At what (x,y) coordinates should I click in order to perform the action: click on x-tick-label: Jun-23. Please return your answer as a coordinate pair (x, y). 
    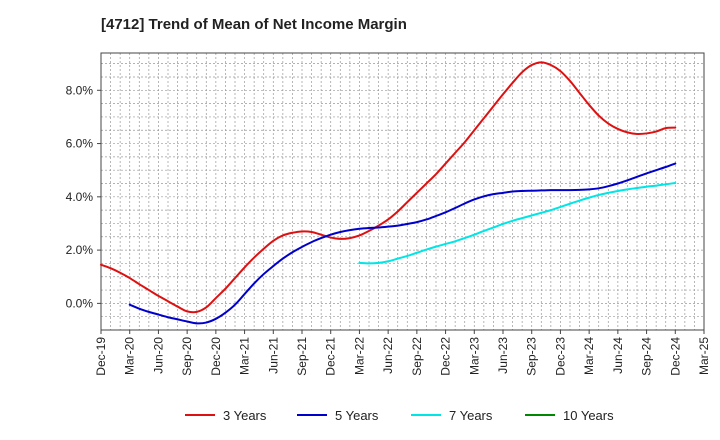
    Looking at the image, I should click on (503, 355).